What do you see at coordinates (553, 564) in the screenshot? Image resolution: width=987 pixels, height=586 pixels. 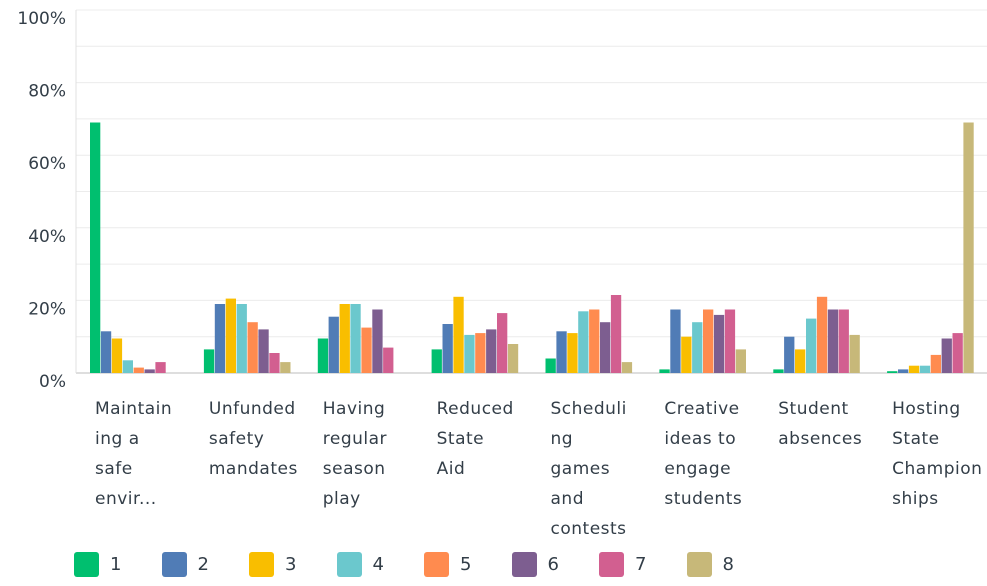 I see `legend-label: 6` at bounding box center [553, 564].